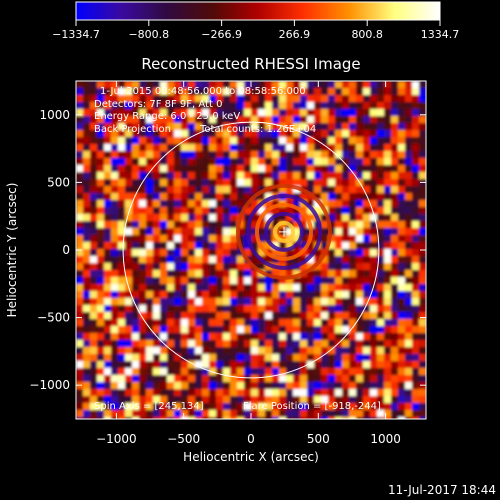 The height and width of the screenshot is (500, 500). I want to click on timestamp: 11-Jul-2017 18:44, so click(442, 490).